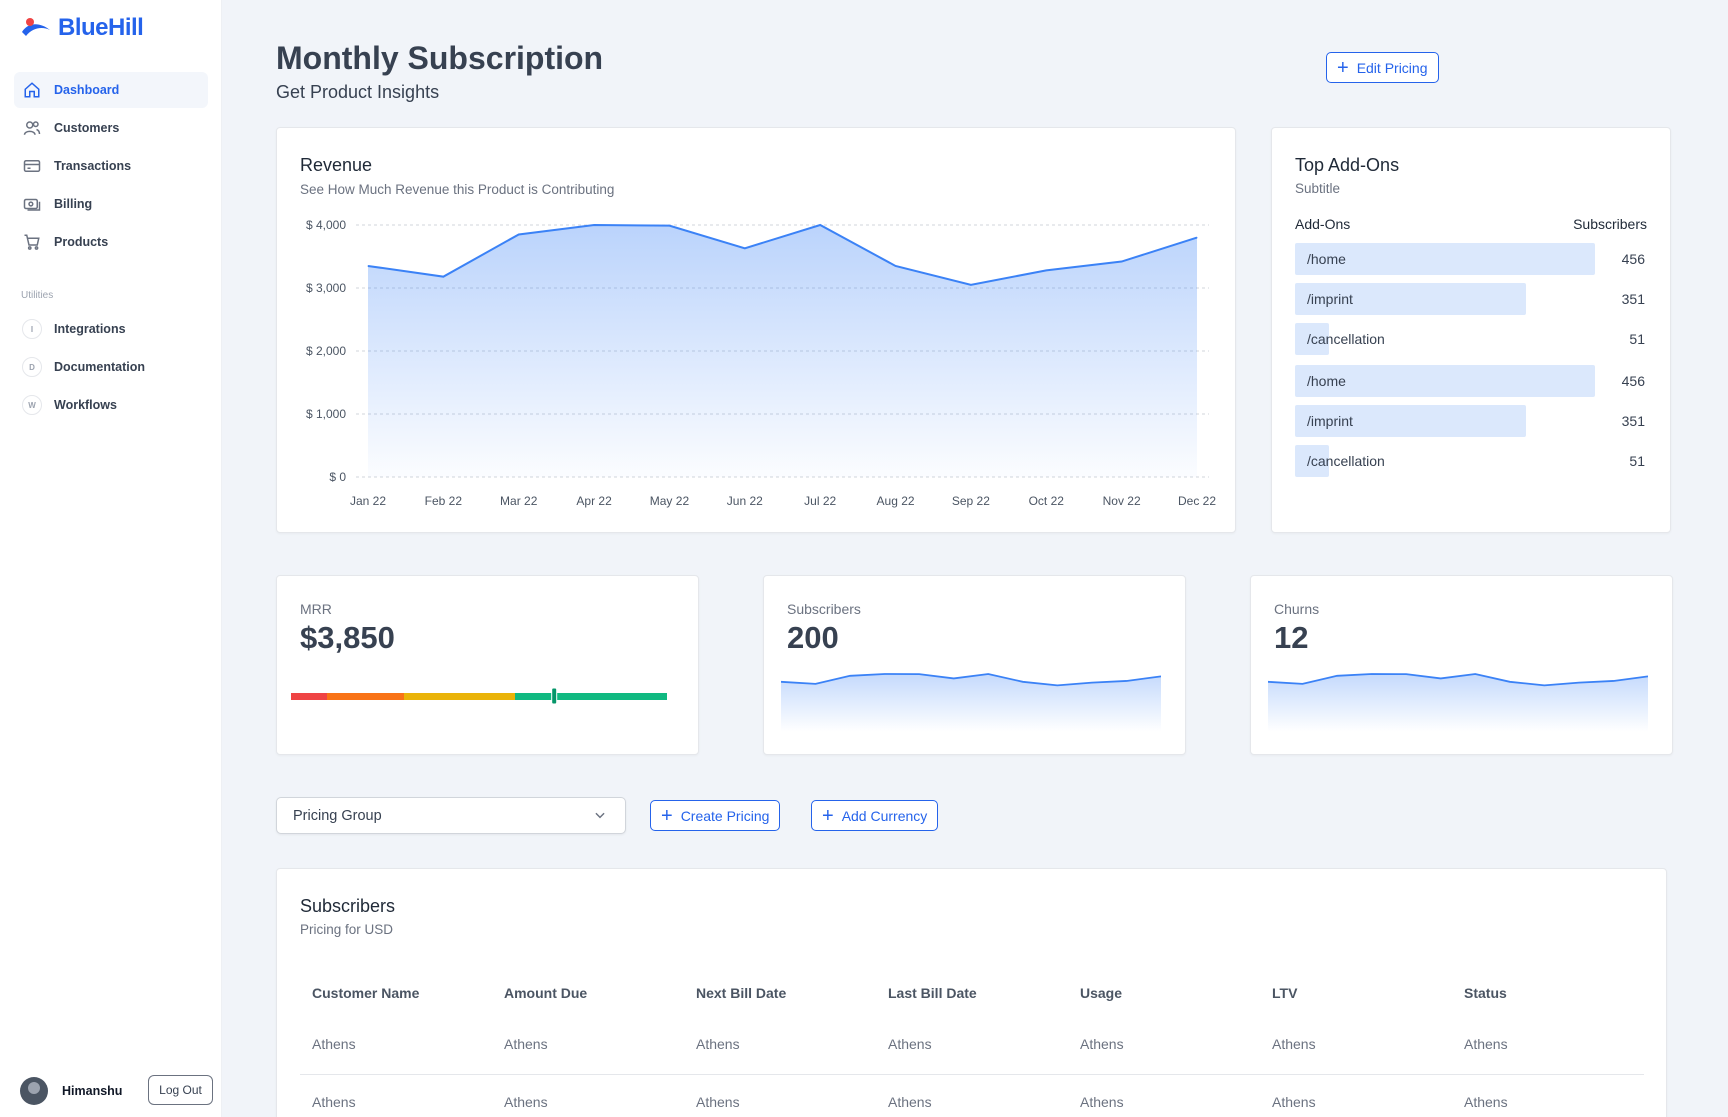 Image resolution: width=1728 pixels, height=1117 pixels. Describe the element at coordinates (1347, 165) in the screenshot. I see `addons-title: Top Add-Ons` at that location.